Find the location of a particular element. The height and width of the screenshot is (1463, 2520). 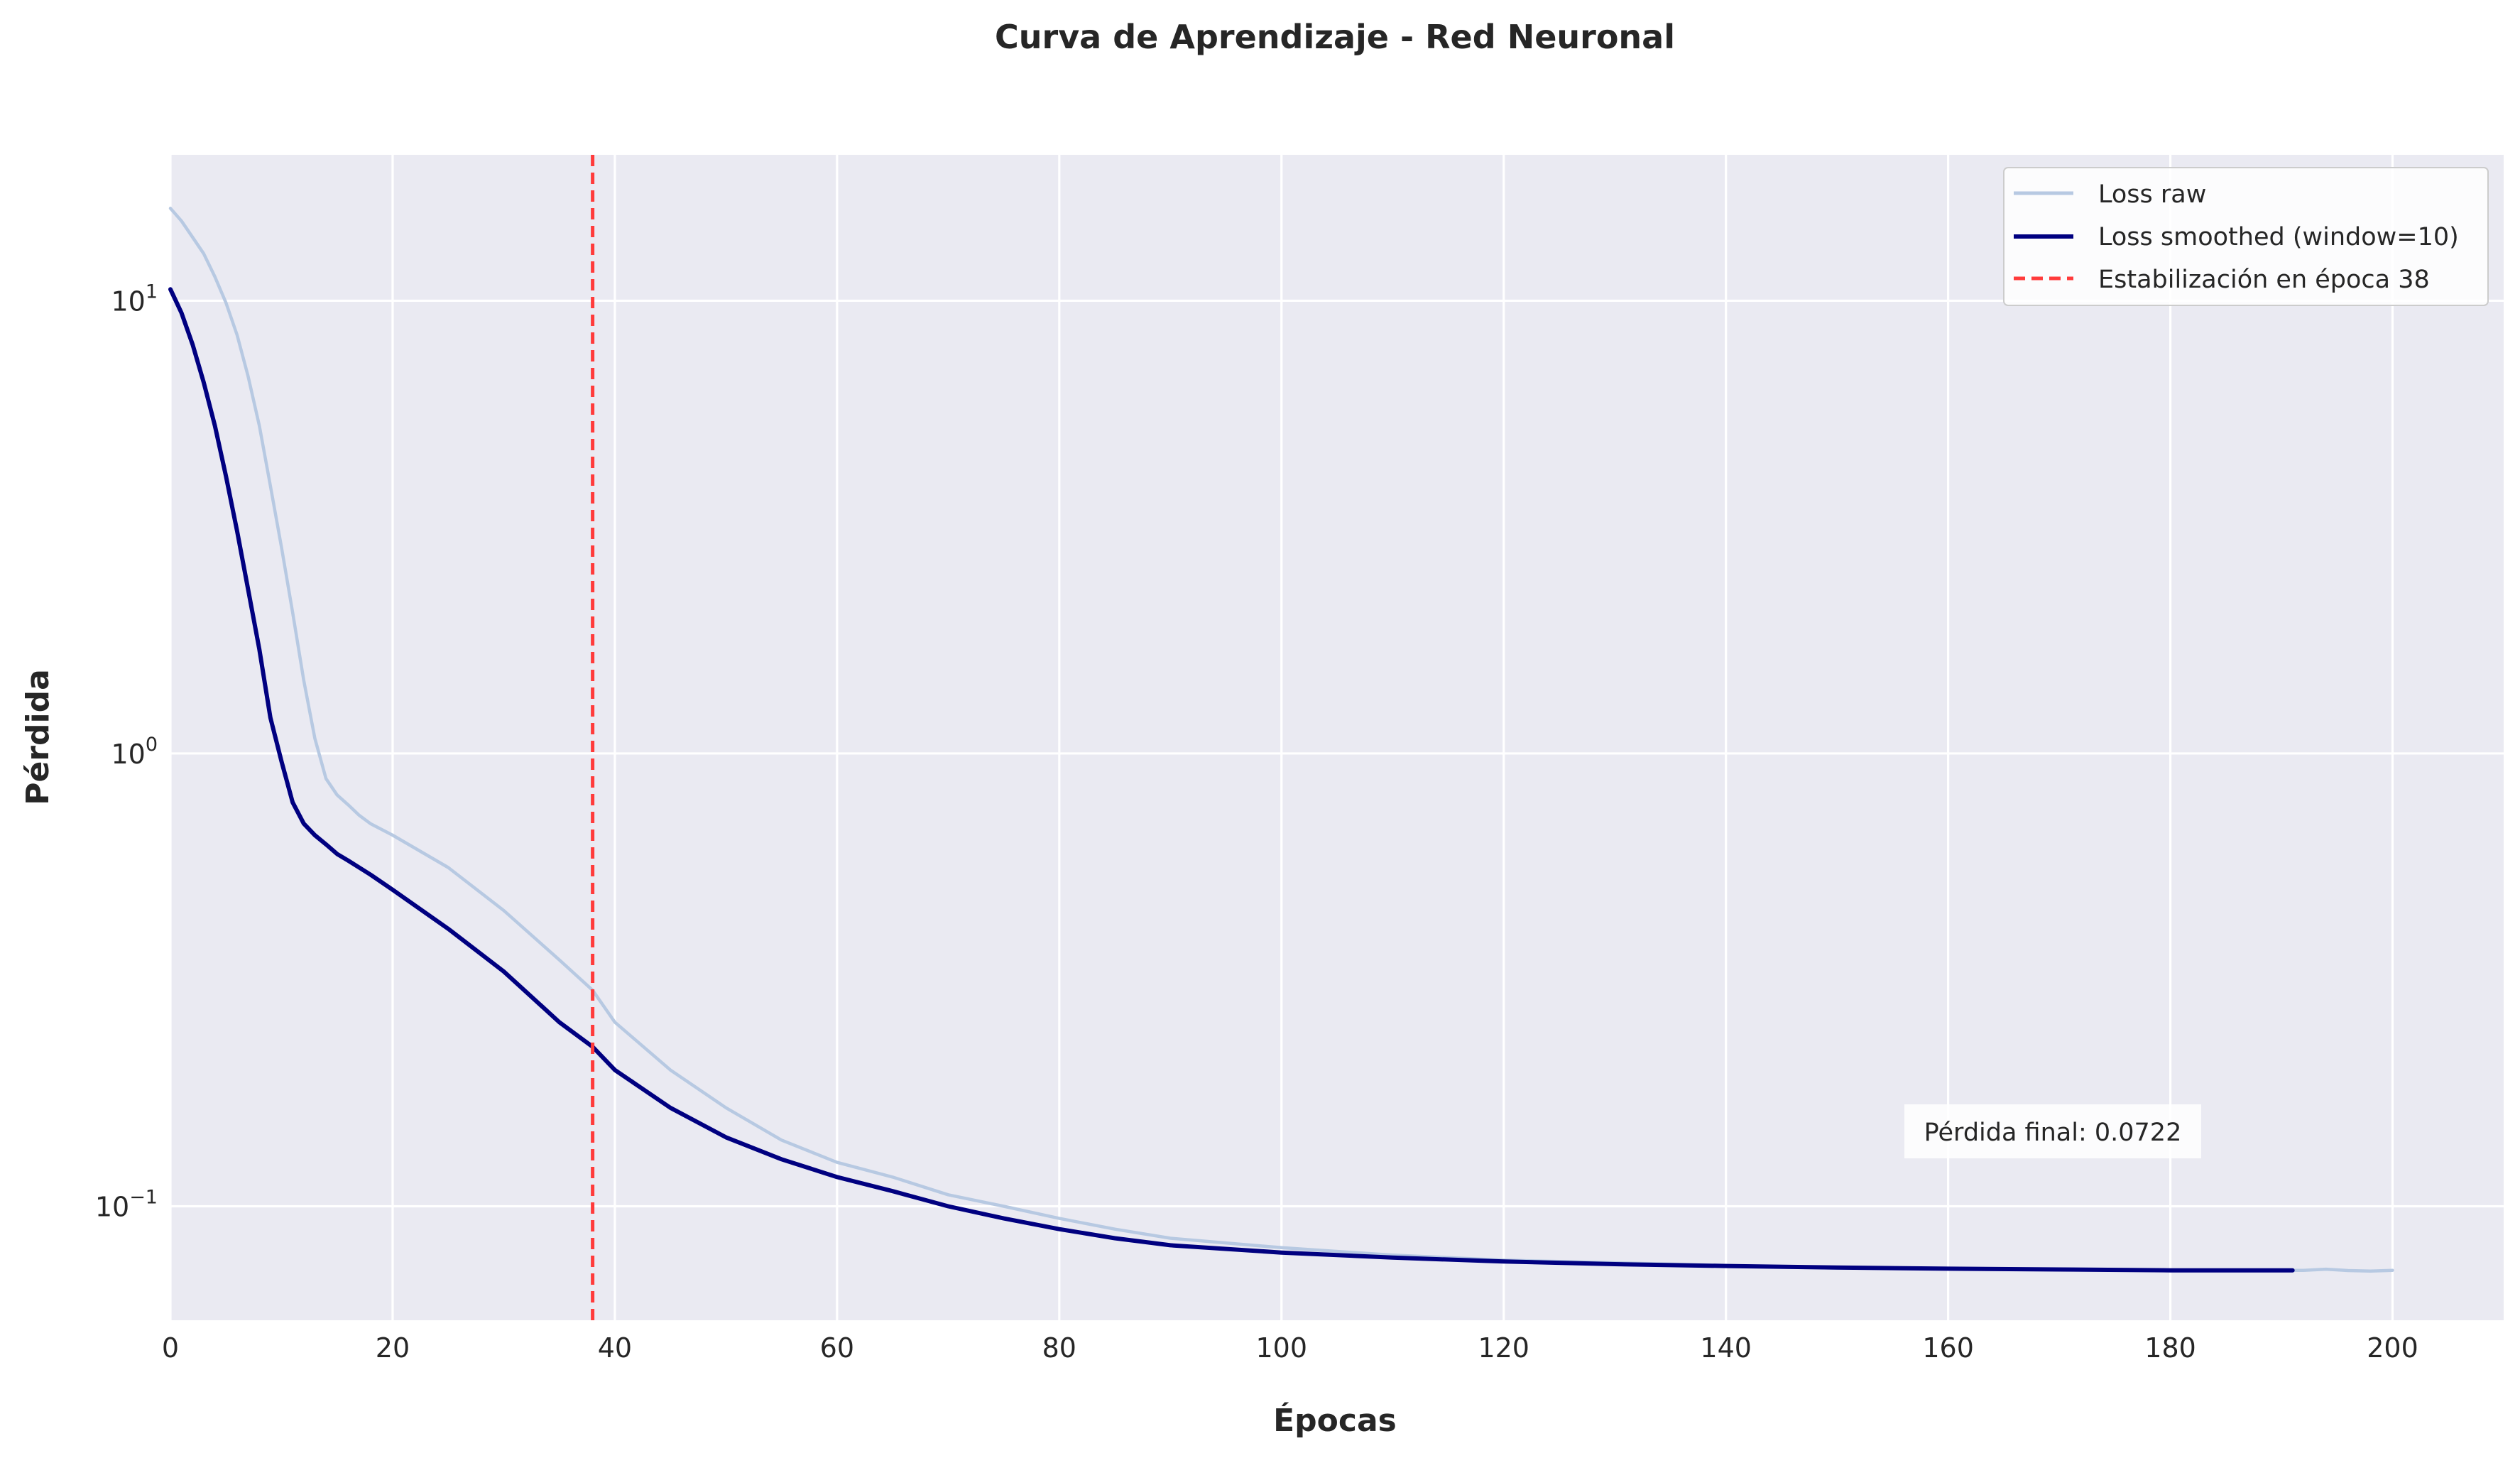

x-tick-label: 40 is located at coordinates (615, 1348).